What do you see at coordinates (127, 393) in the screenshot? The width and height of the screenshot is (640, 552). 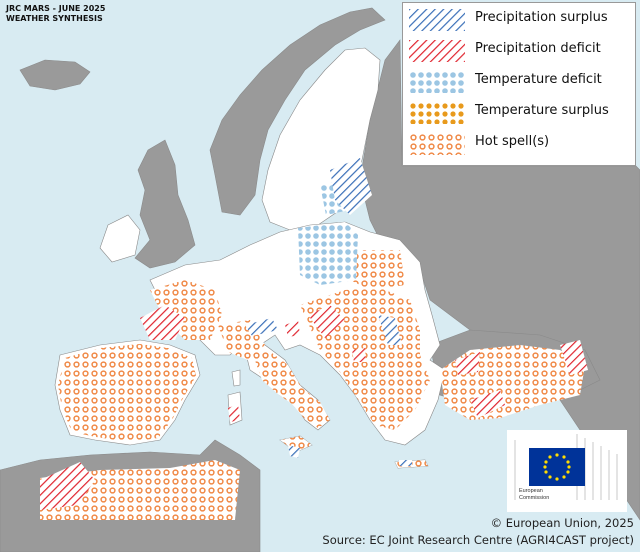 I see `hot-spell-iberia` at bounding box center [127, 393].